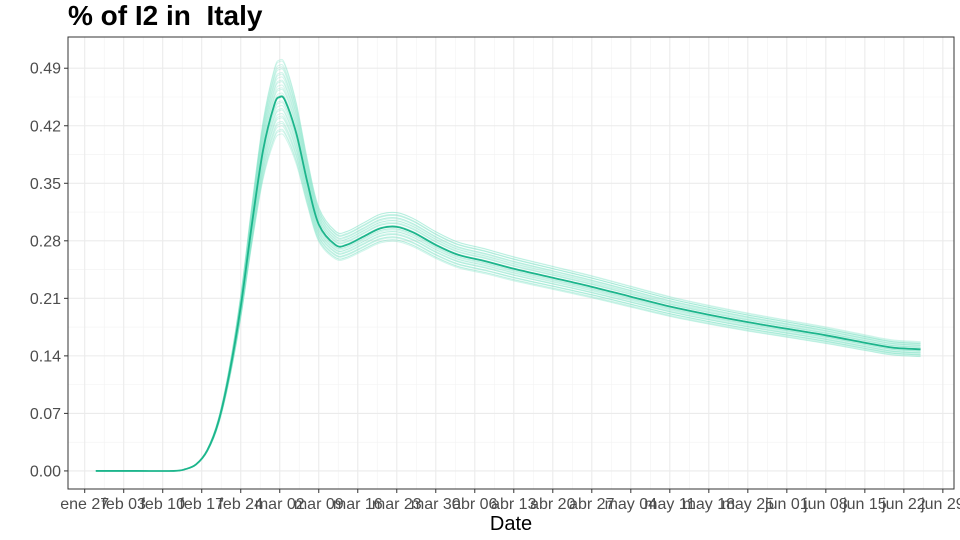 This screenshot has height=540, width=960. Describe the element at coordinates (825, 504) in the screenshot. I see `x-tick-label: jun 08` at that location.